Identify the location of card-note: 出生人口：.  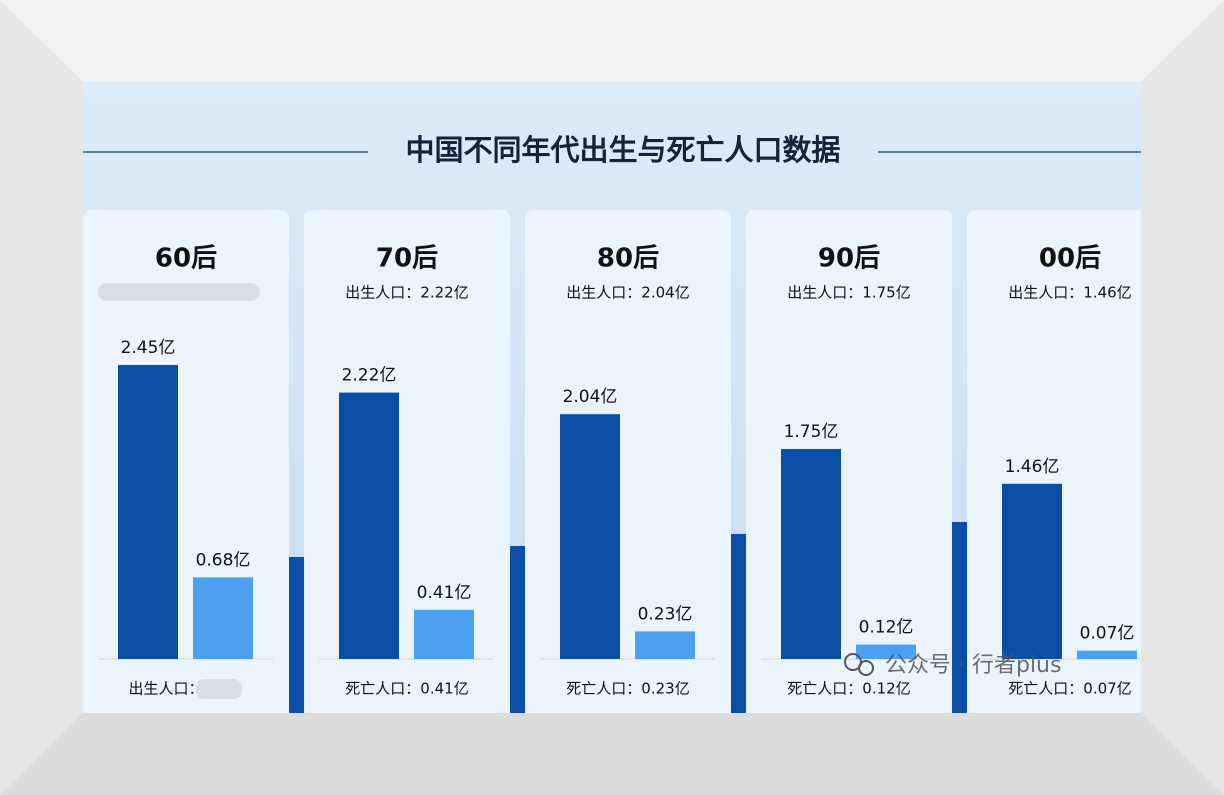
(165, 689).